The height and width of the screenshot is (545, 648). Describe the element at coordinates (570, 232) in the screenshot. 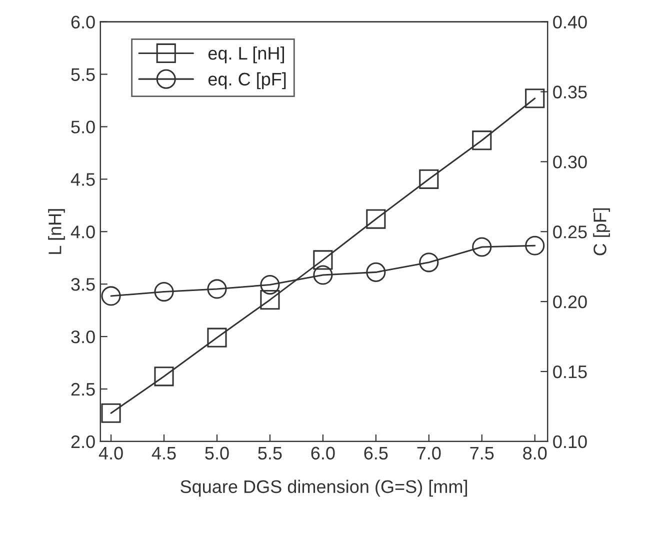

I see `y2-tick-label: 0.25` at that location.